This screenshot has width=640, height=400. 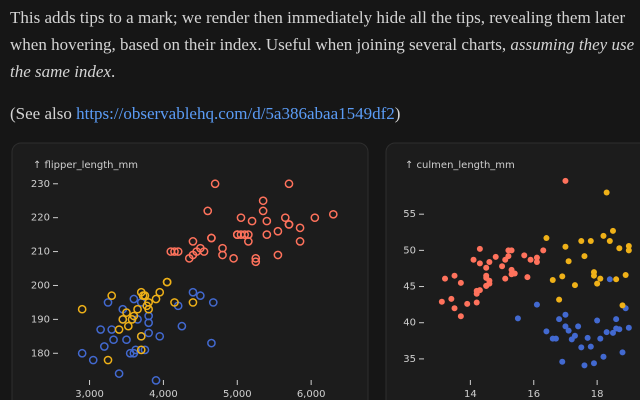 What do you see at coordinates (409, 287) in the screenshot?
I see `y-tick-label: 45` at bounding box center [409, 287].